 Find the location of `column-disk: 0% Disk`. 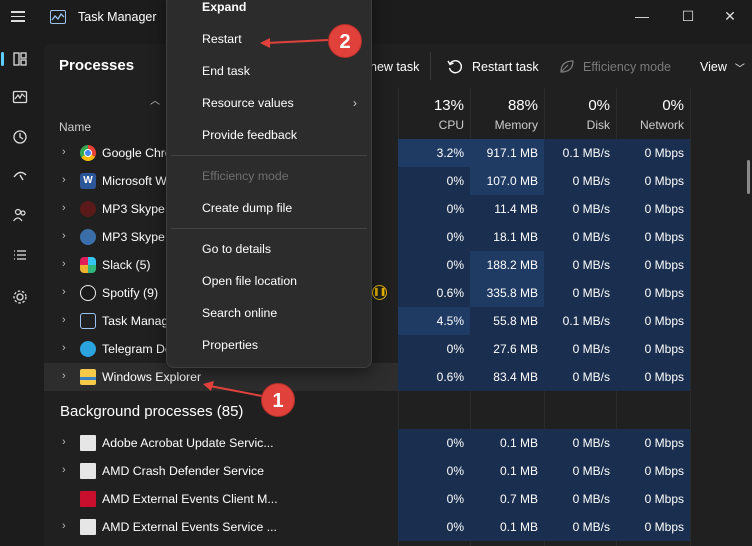

column-disk: 0% Disk is located at coordinates (580, 113).